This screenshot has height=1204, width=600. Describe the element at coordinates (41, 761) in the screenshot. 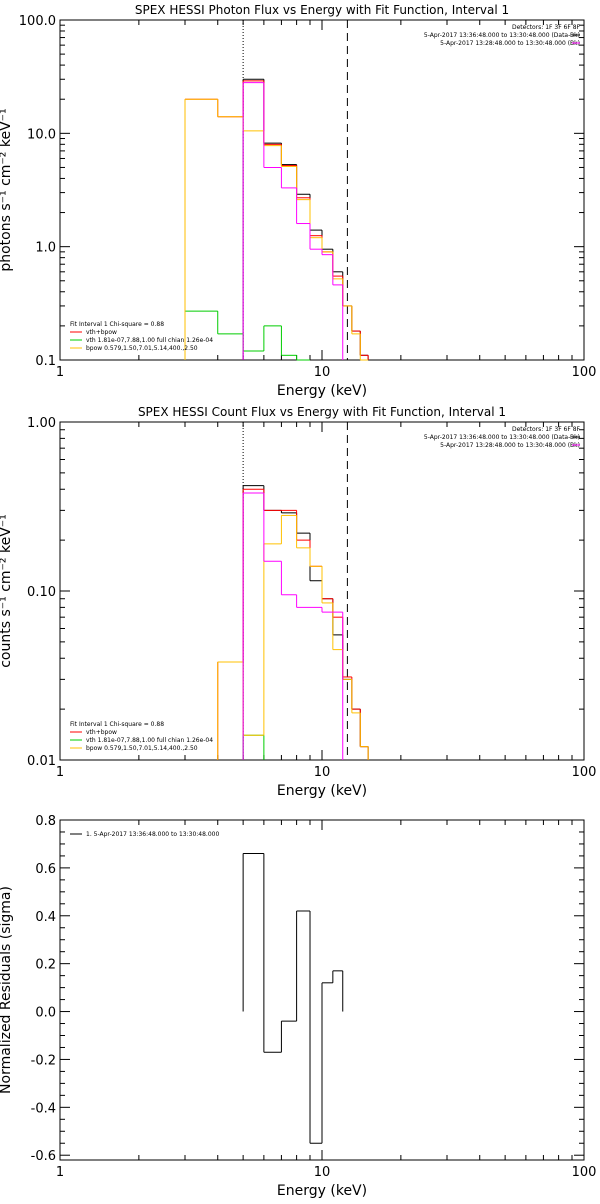

I see `y-tick-label: 0.01` at that location.